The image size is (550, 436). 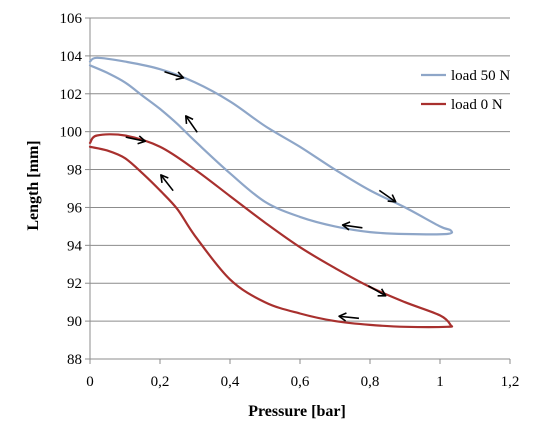 What do you see at coordinates (74, 171) in the screenshot?
I see `y-tick-label: 98` at bounding box center [74, 171].